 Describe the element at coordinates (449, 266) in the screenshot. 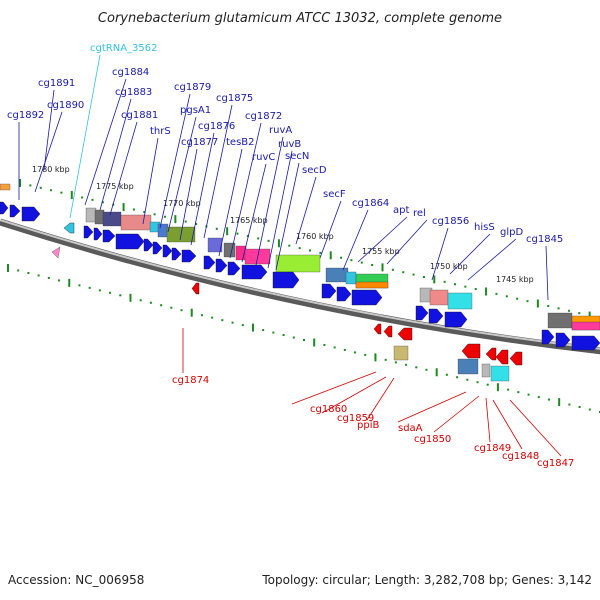

I see `scale-label: 1750 kbp` at that location.